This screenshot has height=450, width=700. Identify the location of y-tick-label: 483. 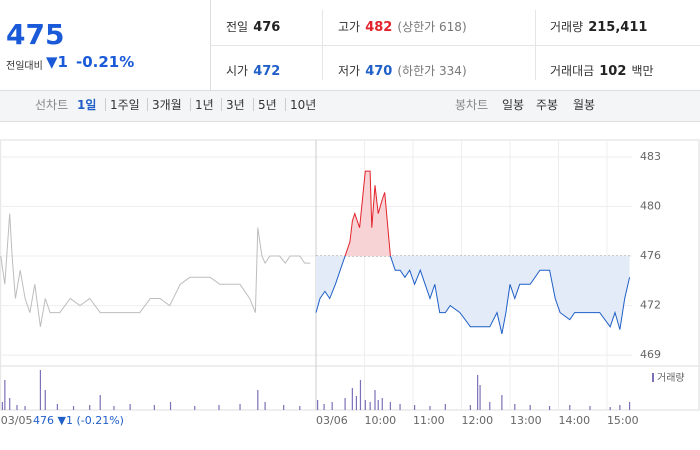
(650, 156).